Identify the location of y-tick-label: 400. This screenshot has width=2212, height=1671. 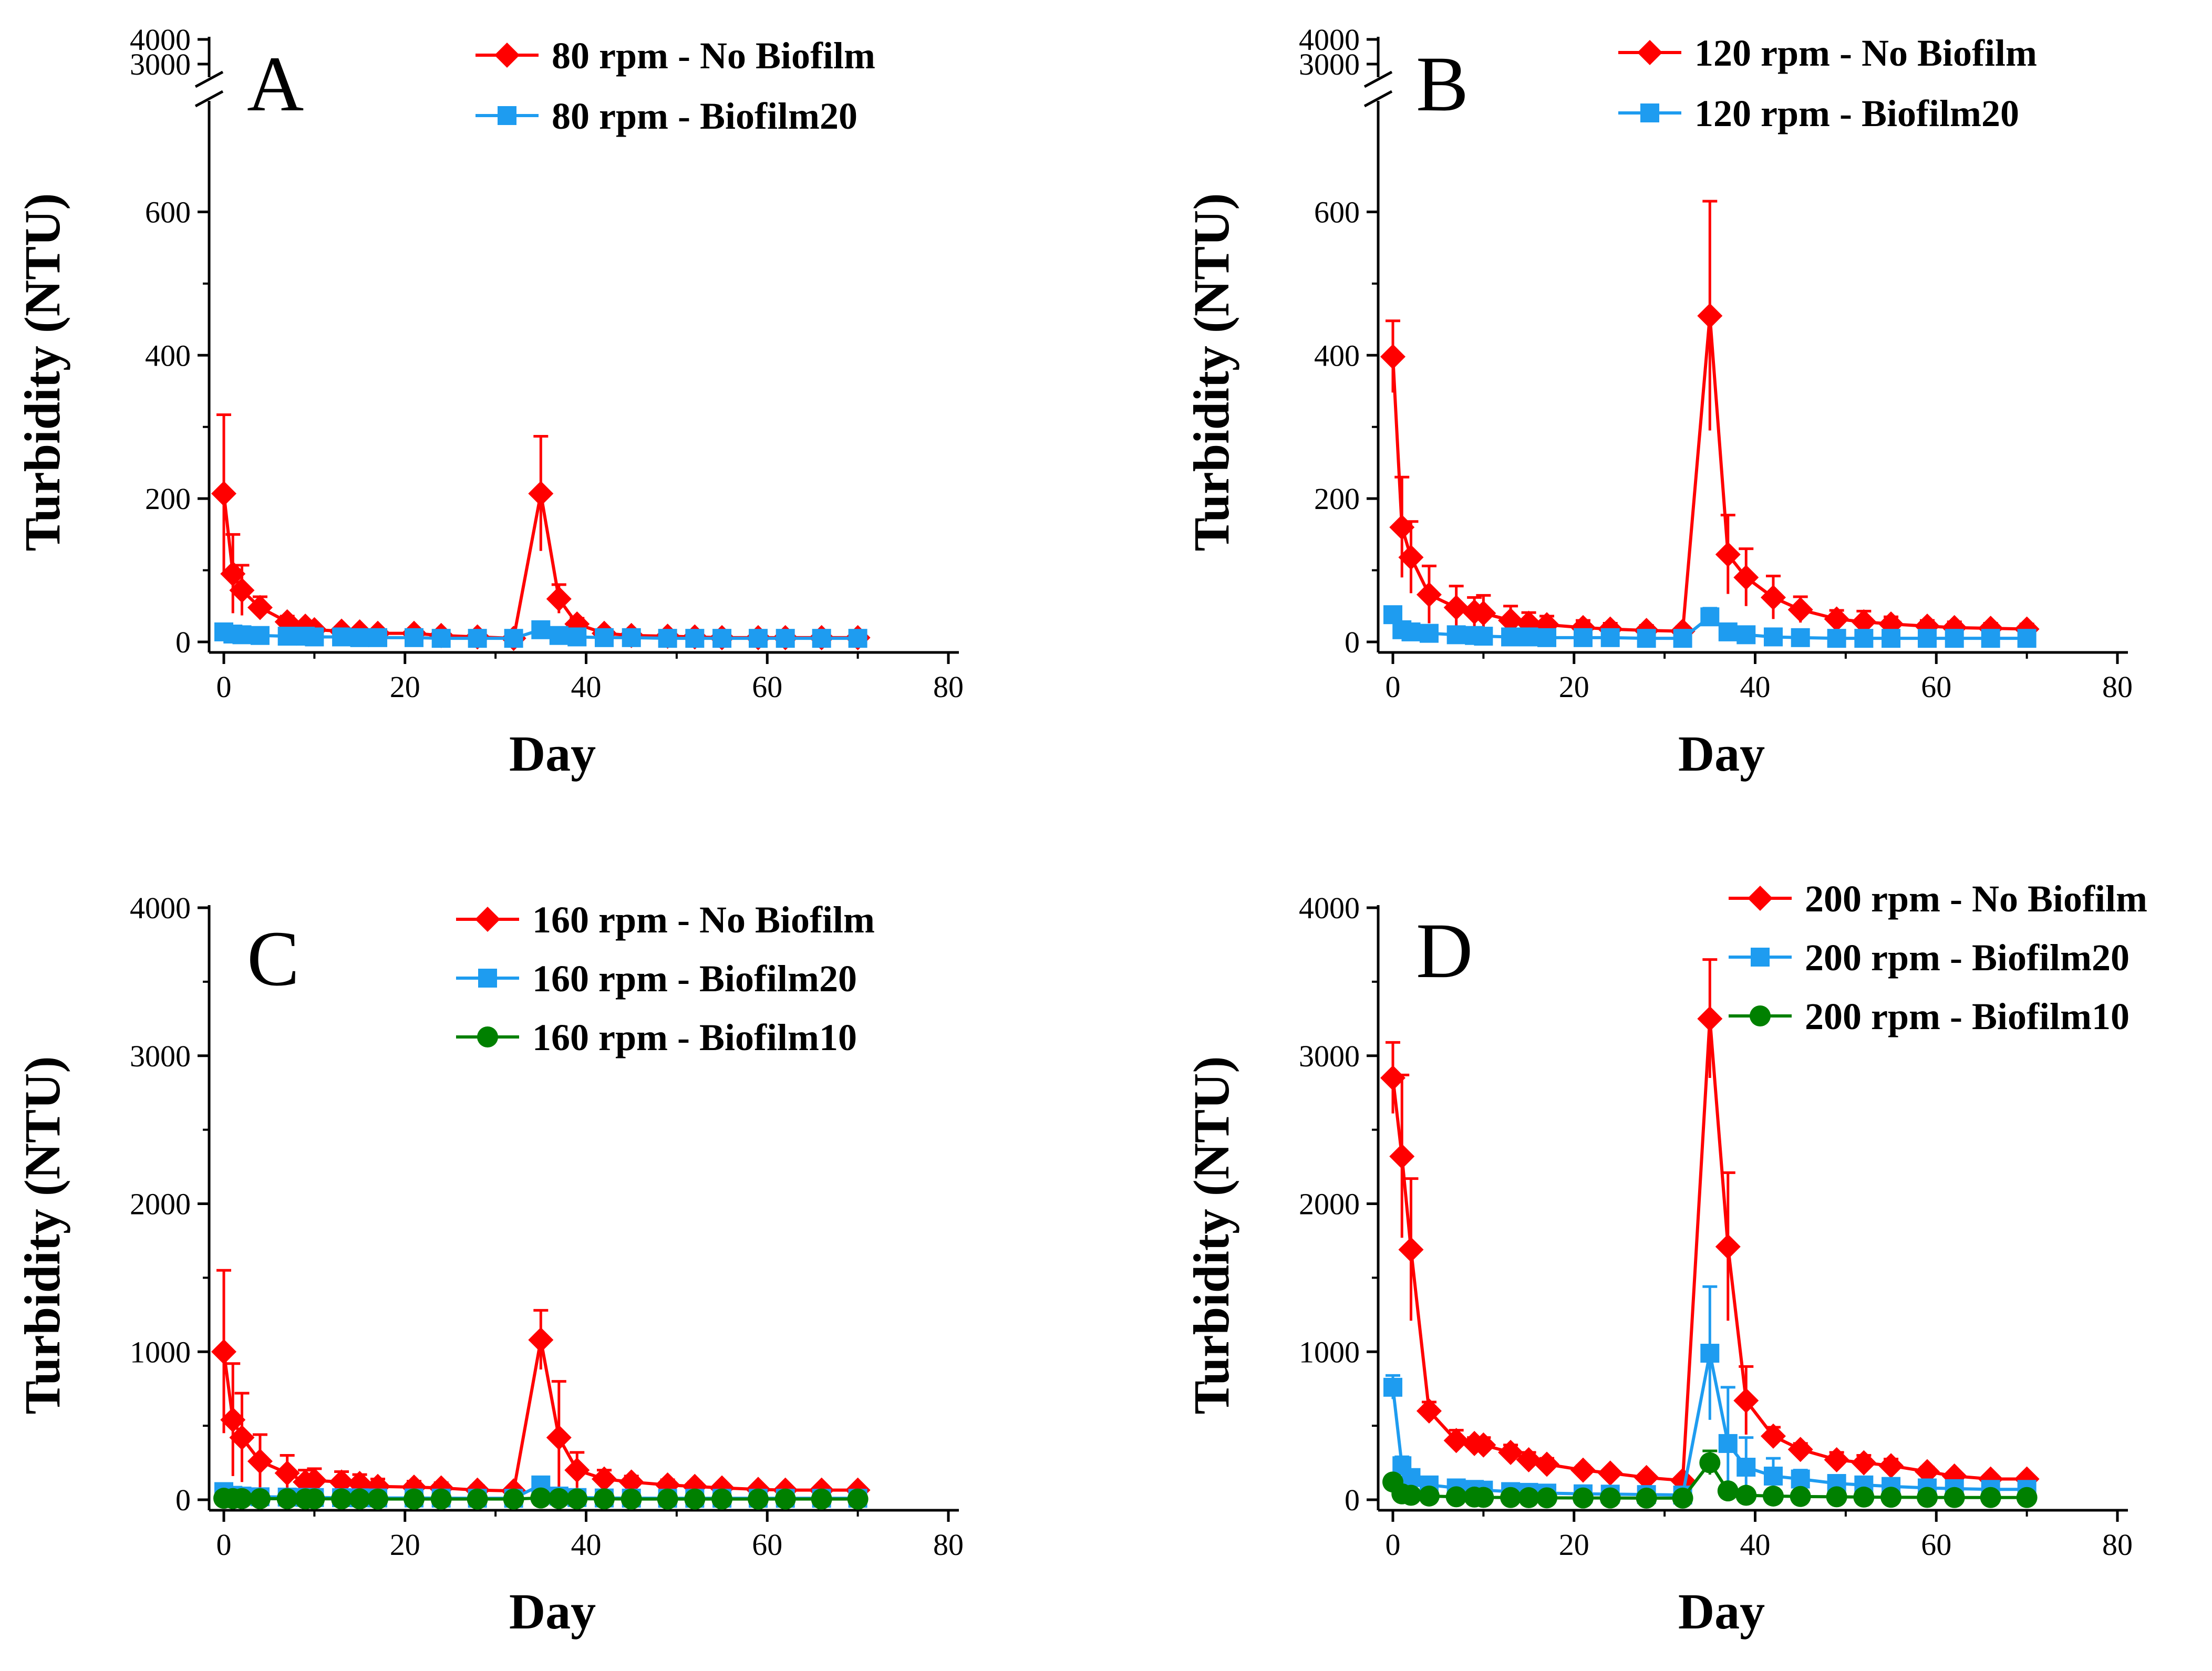
(168, 355).